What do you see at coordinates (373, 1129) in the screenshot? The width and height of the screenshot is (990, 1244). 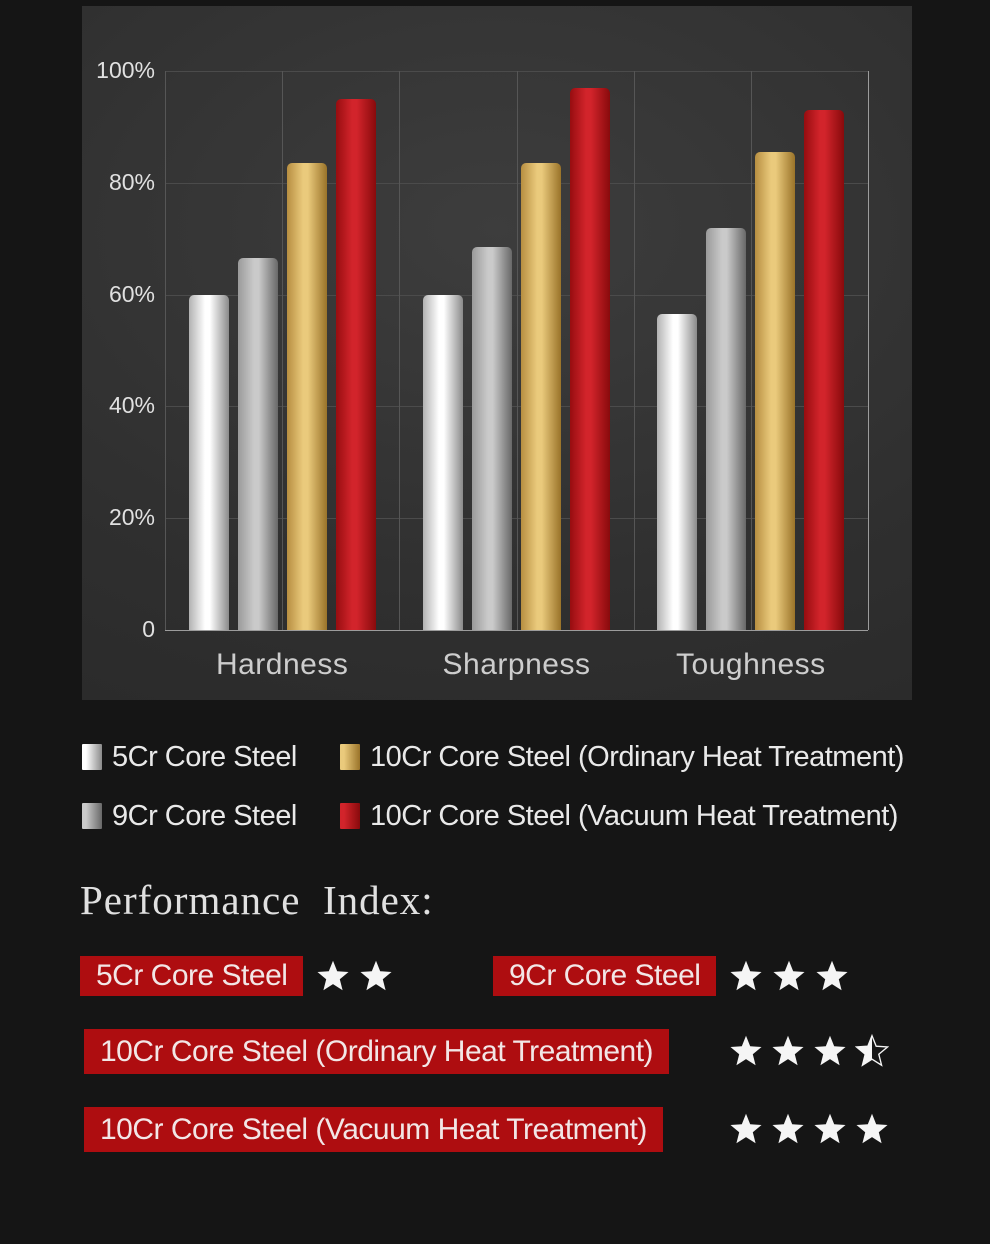 I see `perf-badge: 10Cr Core Steel (Vacuum Heat Treatment)` at bounding box center [373, 1129].